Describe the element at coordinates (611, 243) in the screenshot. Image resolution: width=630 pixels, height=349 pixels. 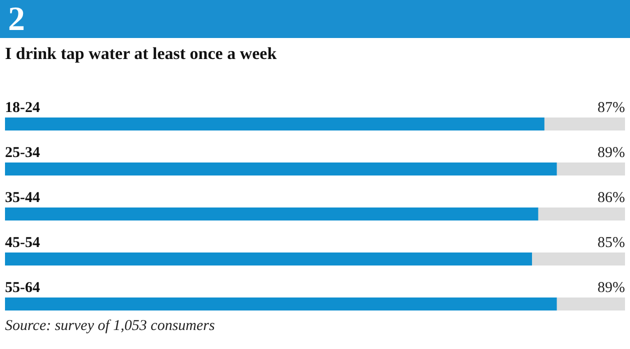
I see `data-label: 85%` at that location.